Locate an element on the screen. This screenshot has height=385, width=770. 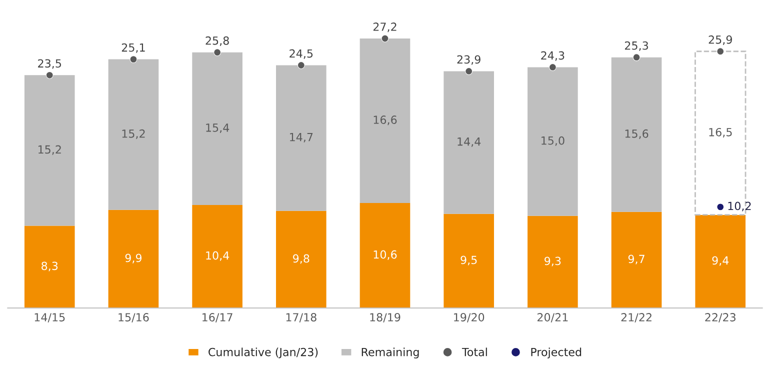
data-label: 9,4 is located at coordinates (720, 261).